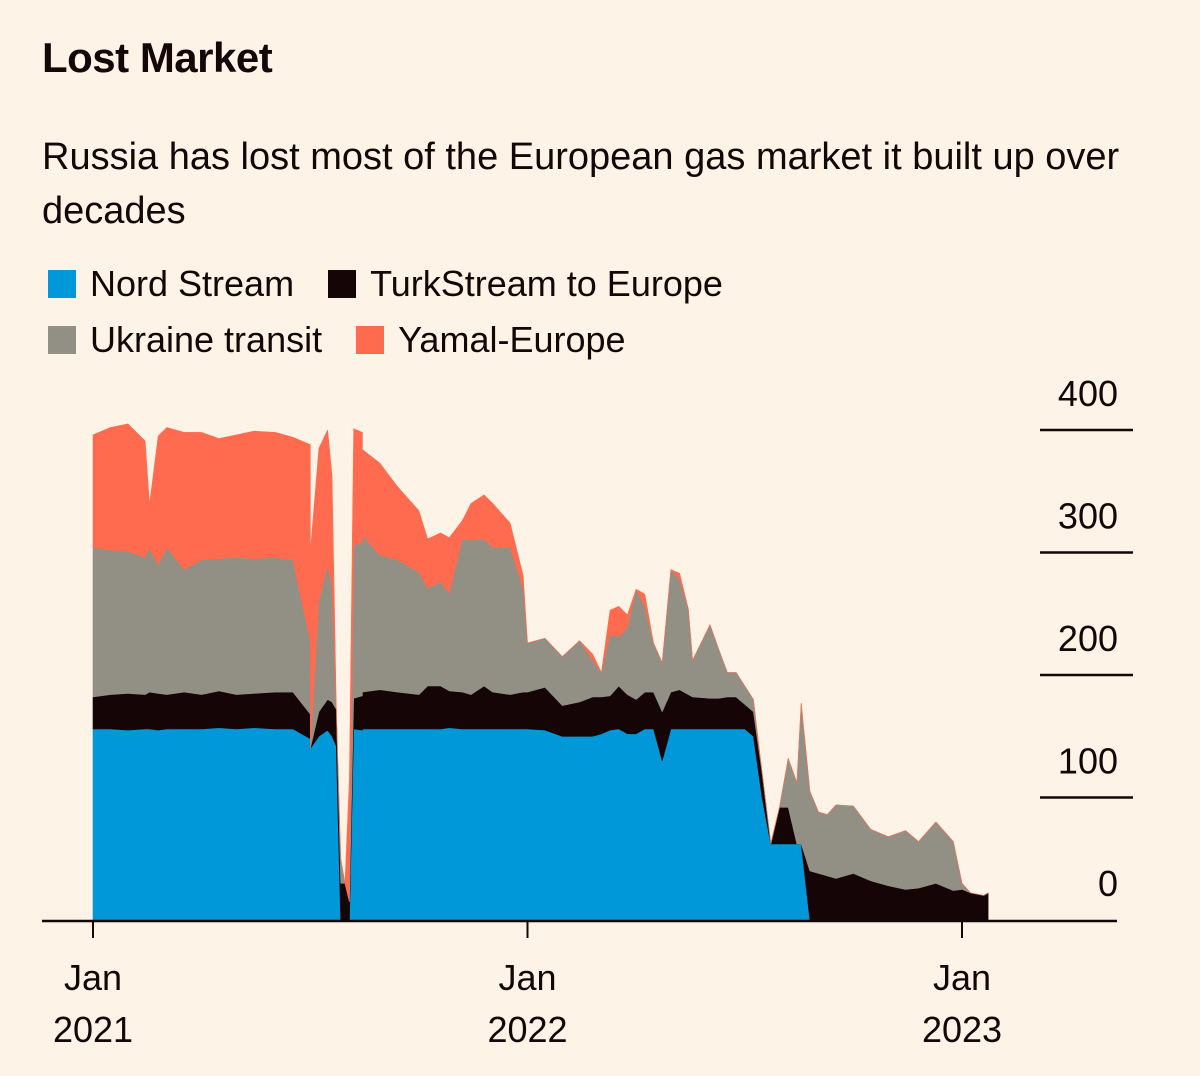 The width and height of the screenshot is (1200, 1076). I want to click on legend-item-nord-stream: Nord Stream, so click(171, 284).